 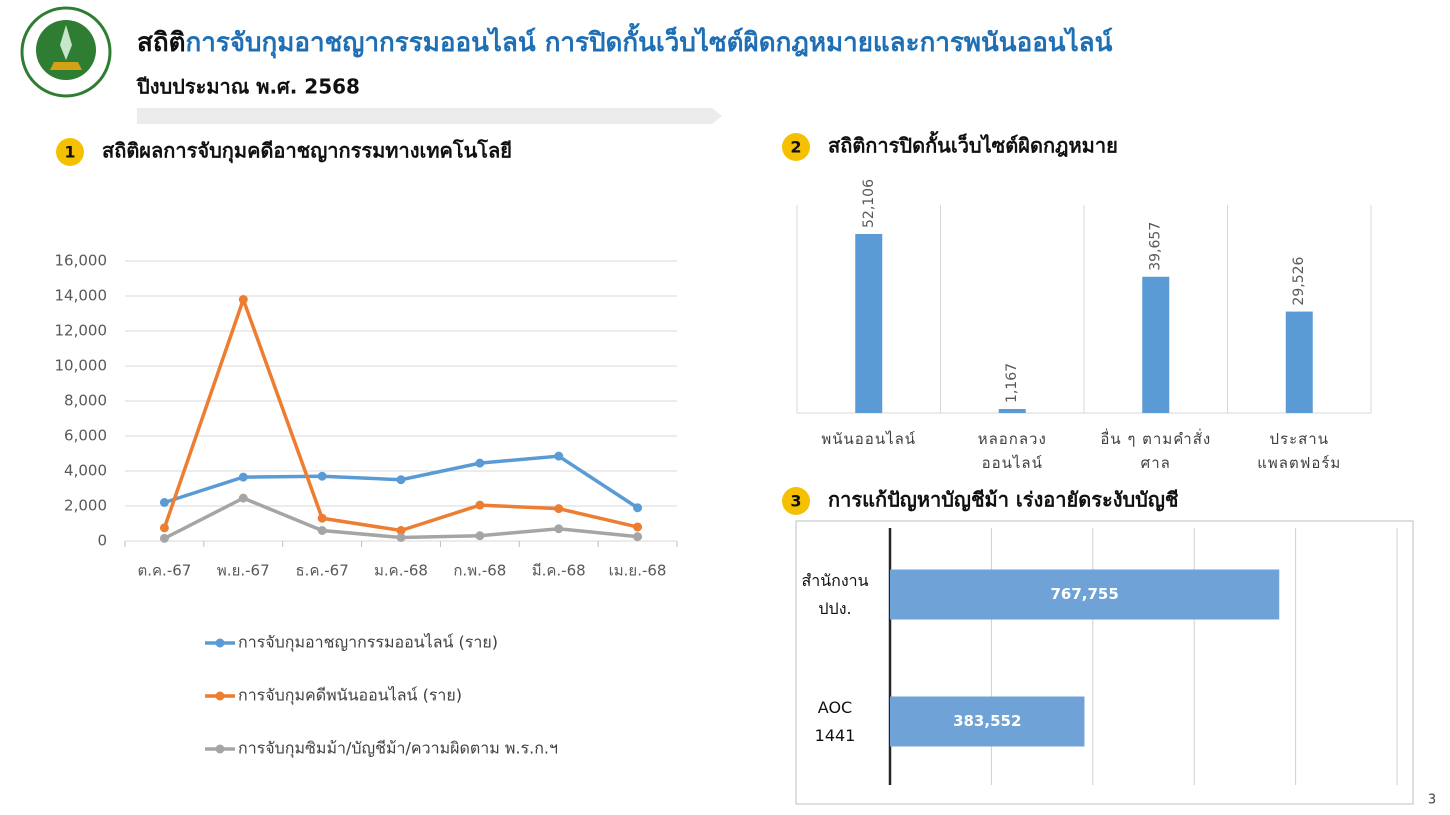 I want to click on section-number: 2, so click(x=795, y=147).